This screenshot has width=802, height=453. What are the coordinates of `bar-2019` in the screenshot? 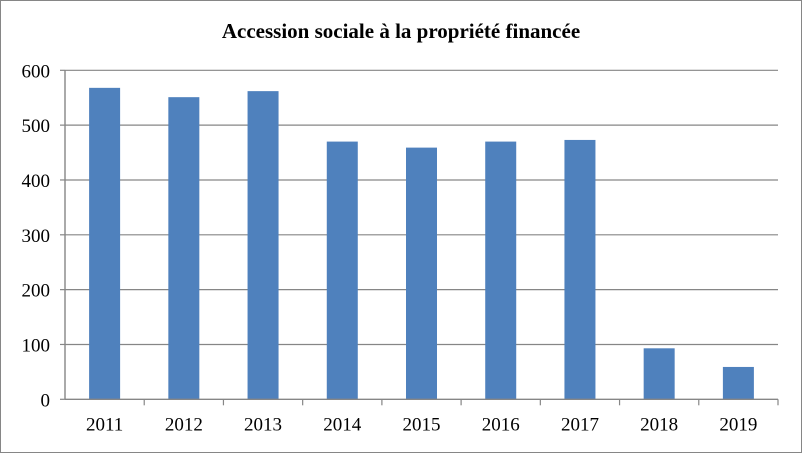 It's located at (738, 383).